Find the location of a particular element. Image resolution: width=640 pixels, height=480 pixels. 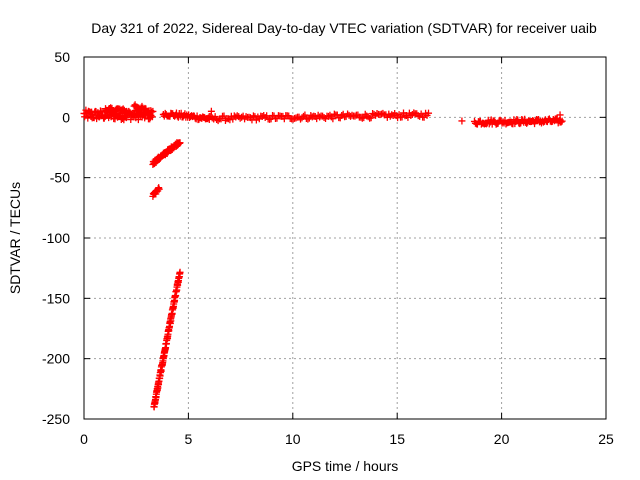

x-tick-label: 25 is located at coordinates (606, 439).